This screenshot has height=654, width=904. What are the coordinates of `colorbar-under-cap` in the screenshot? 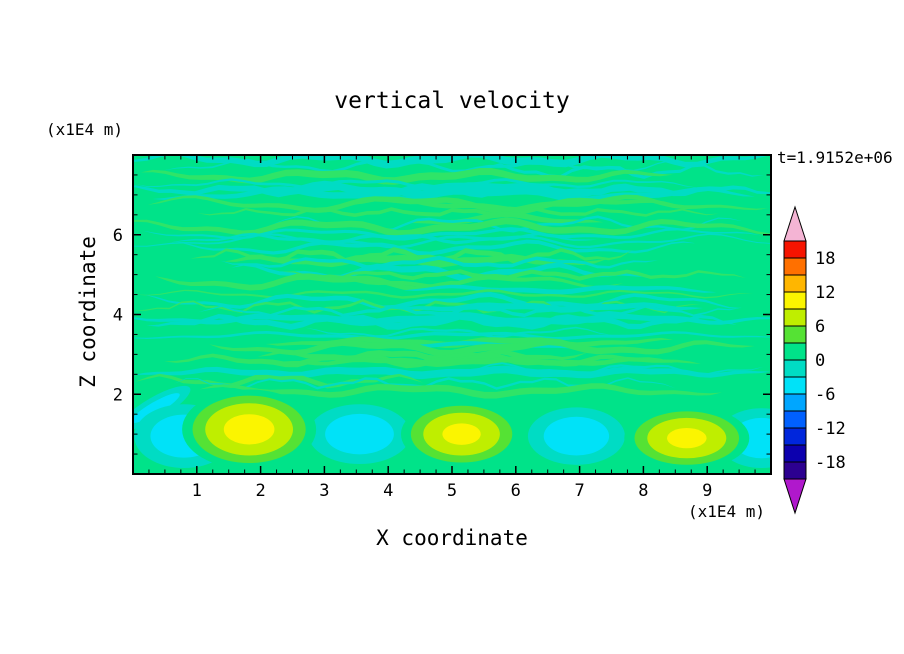 It's located at (795, 496).